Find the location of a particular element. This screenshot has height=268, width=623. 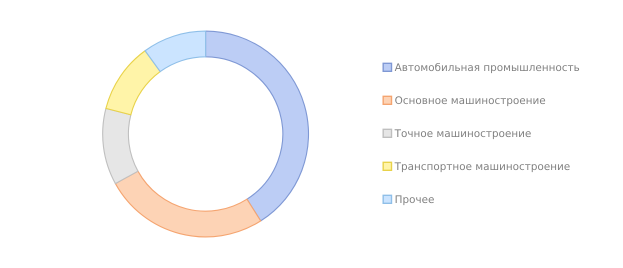

legend-label: Транспортное машиностроение is located at coordinates (482, 167).